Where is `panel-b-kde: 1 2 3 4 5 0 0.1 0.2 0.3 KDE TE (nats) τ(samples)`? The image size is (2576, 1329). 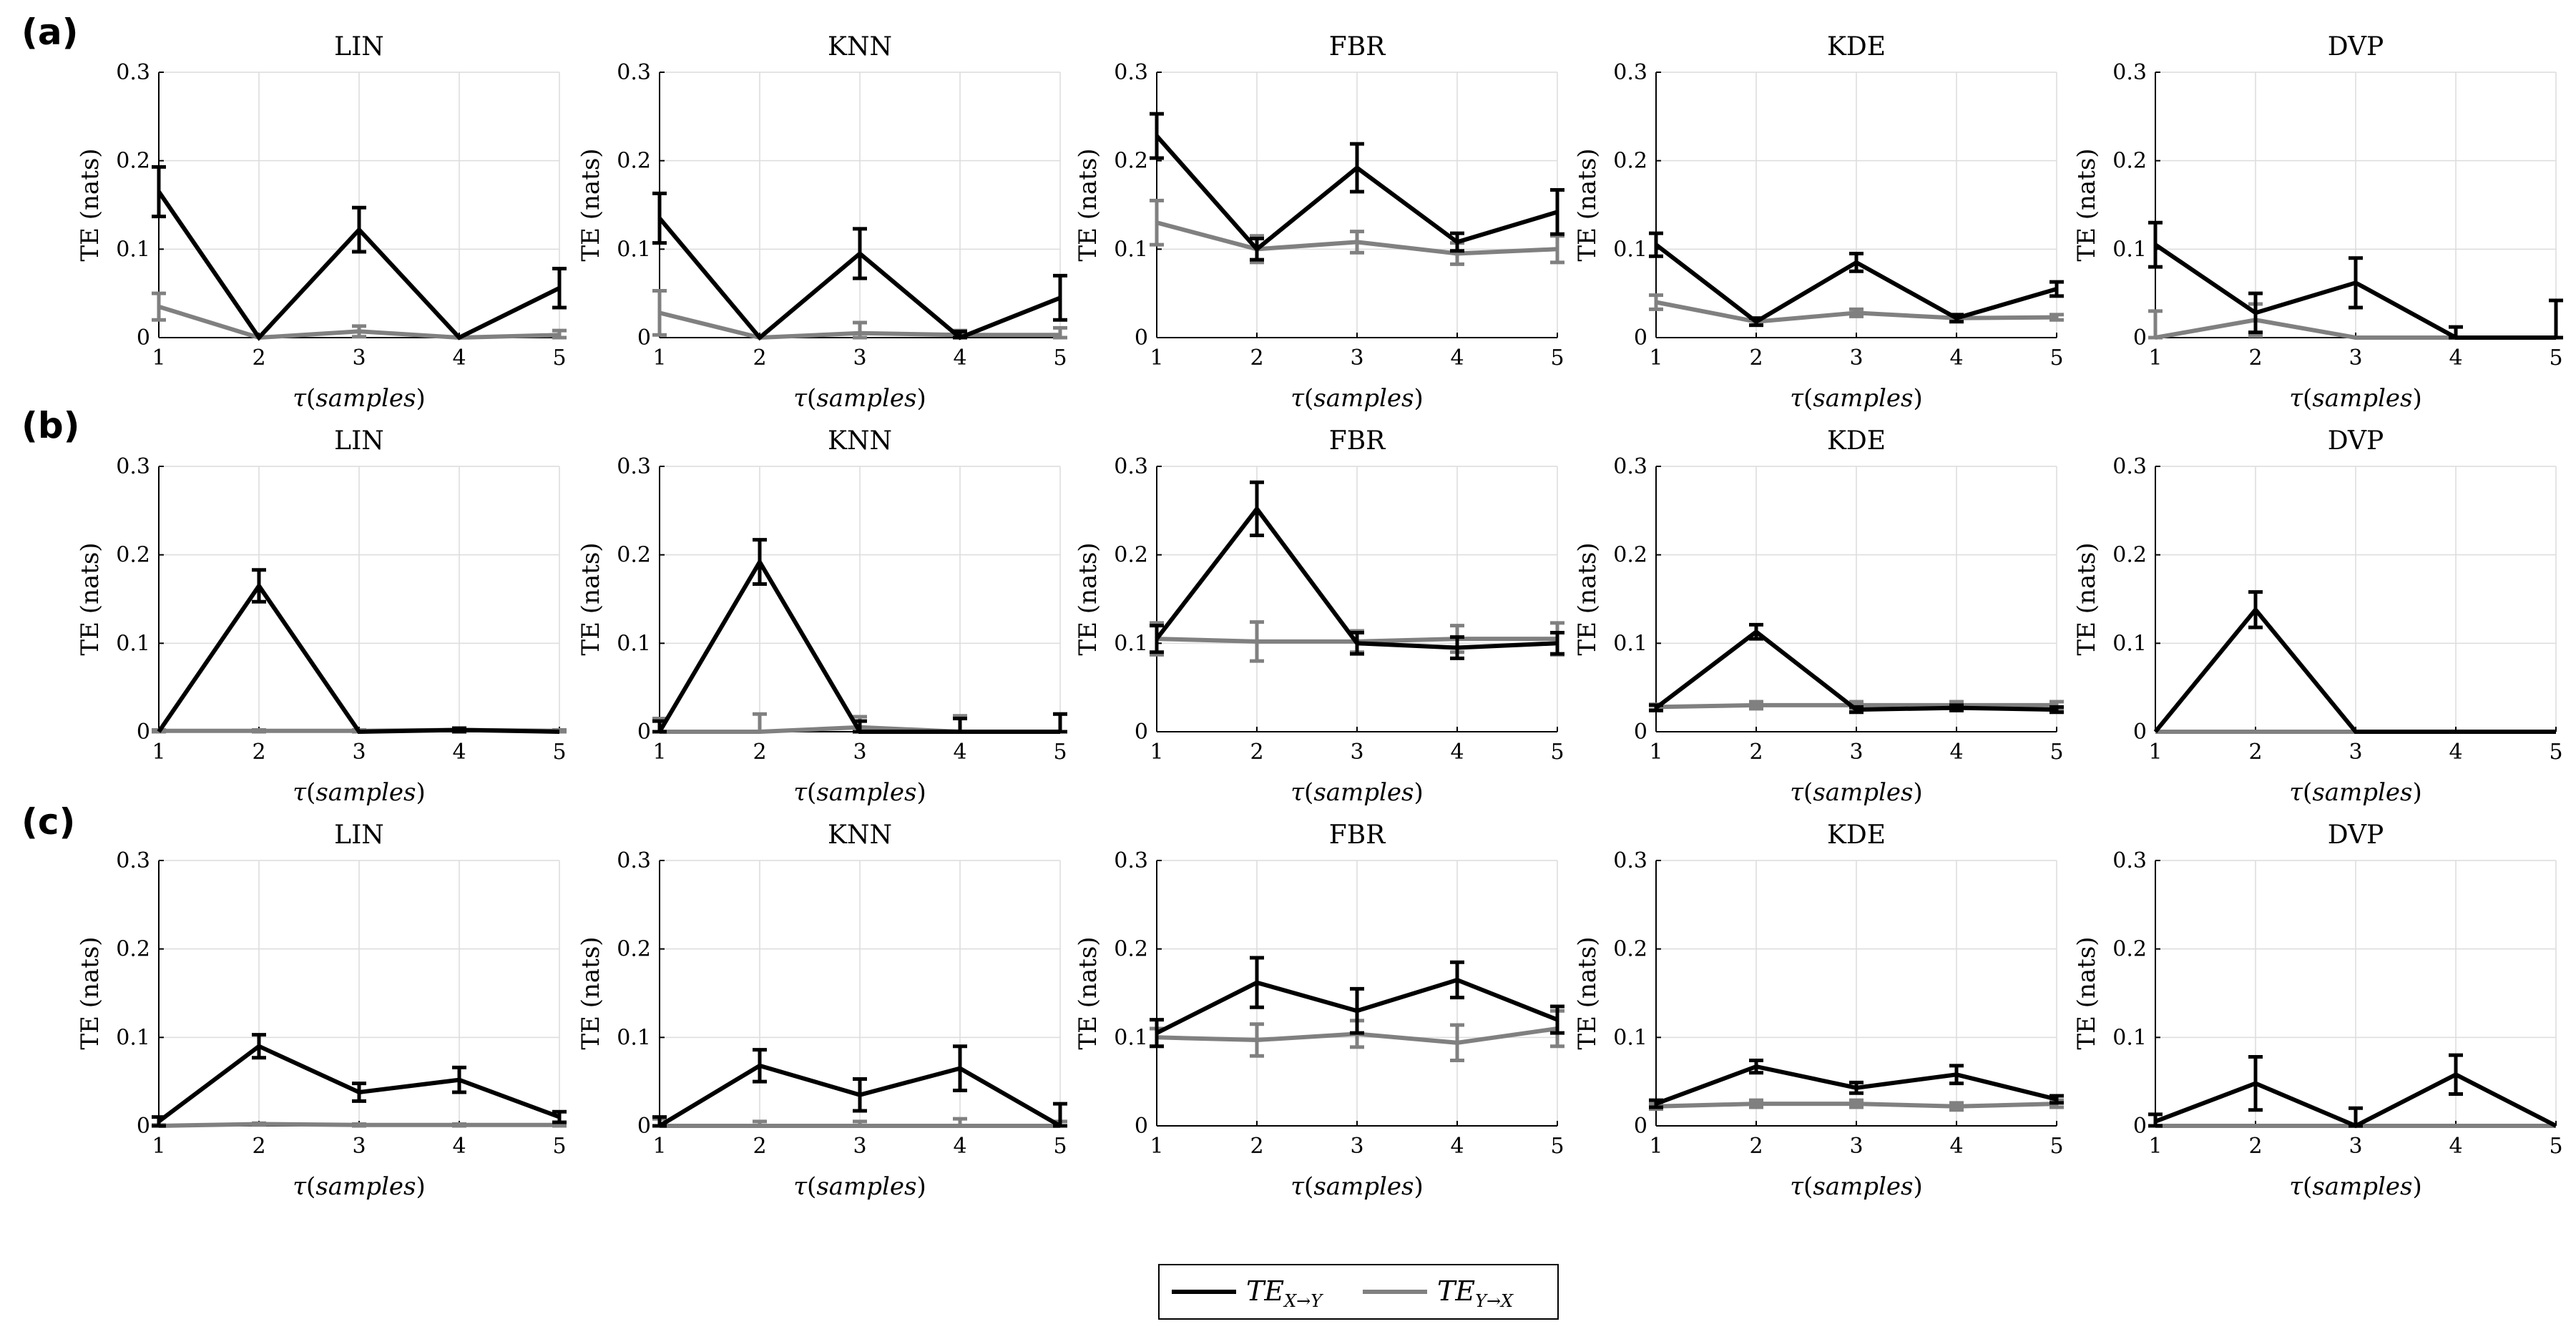
panel-b-kde: 1 2 3 4 5 0 0.1 0.2 0.3 KDE TE (nats) τ(samples) is located at coordinates (1818, 616).